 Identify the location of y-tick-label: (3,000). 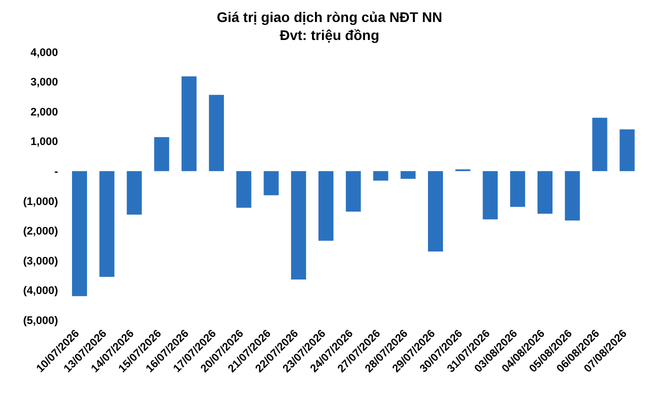
(40, 261).